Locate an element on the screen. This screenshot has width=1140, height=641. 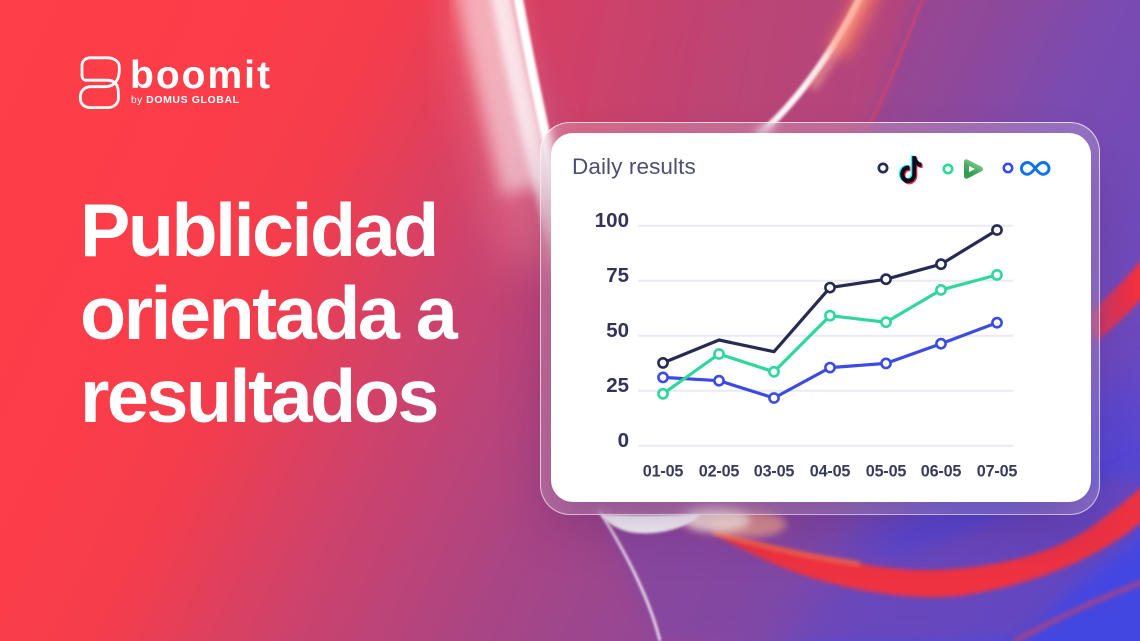
svg-text: 03-05 is located at coordinates (774, 472).